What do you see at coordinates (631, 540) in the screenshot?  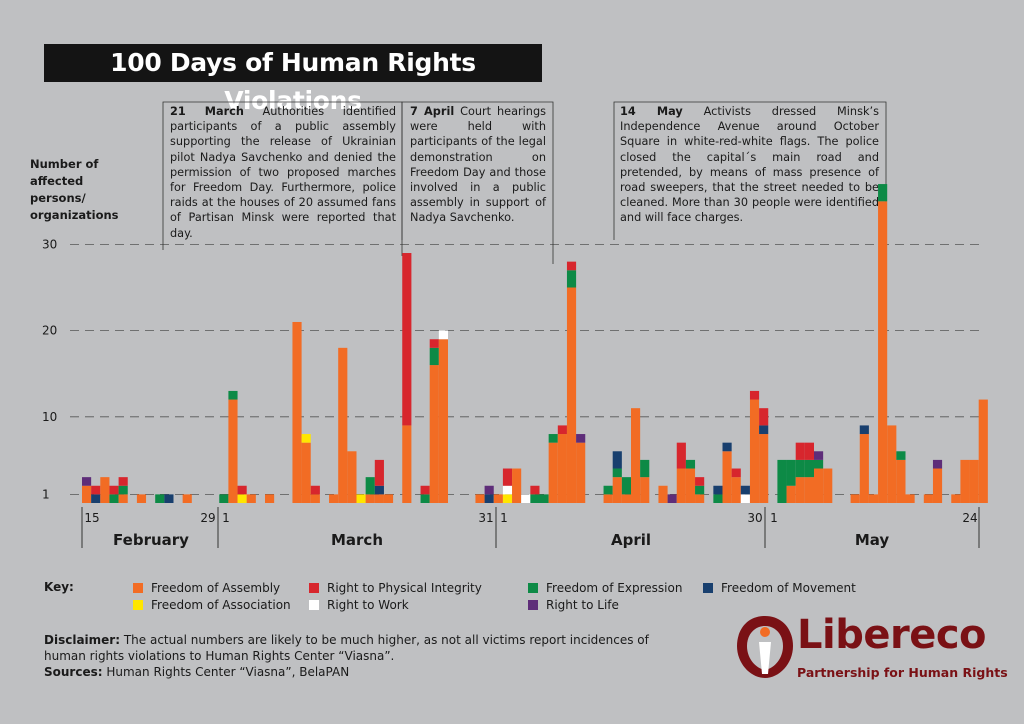 I see `month-label: April` at bounding box center [631, 540].